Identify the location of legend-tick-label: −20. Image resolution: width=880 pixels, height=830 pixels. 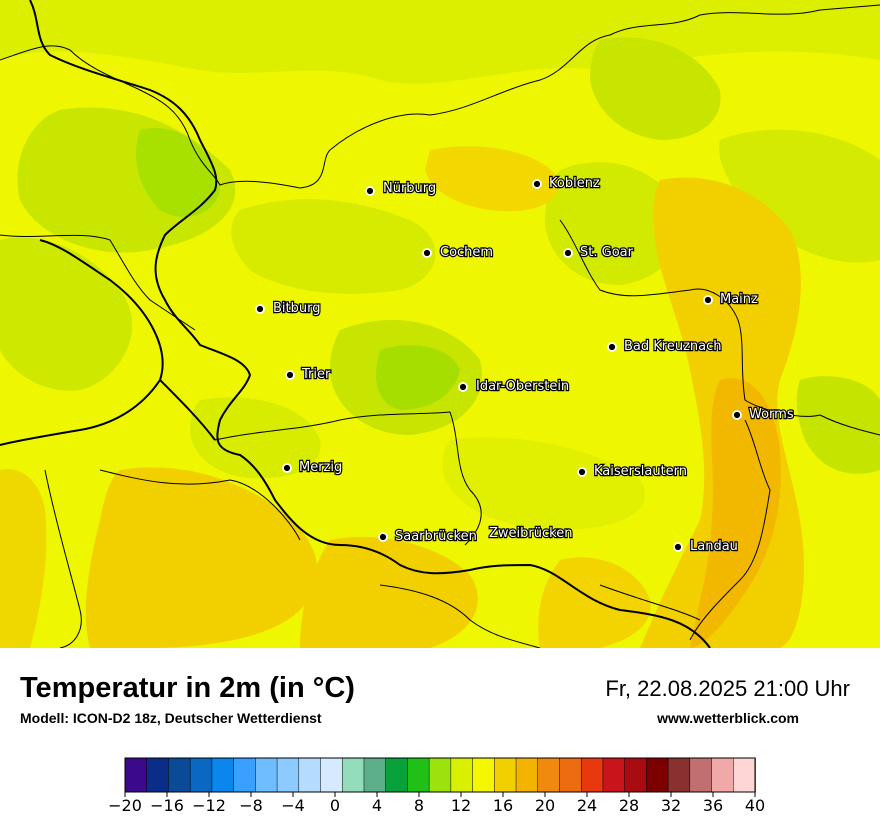
(125, 805).